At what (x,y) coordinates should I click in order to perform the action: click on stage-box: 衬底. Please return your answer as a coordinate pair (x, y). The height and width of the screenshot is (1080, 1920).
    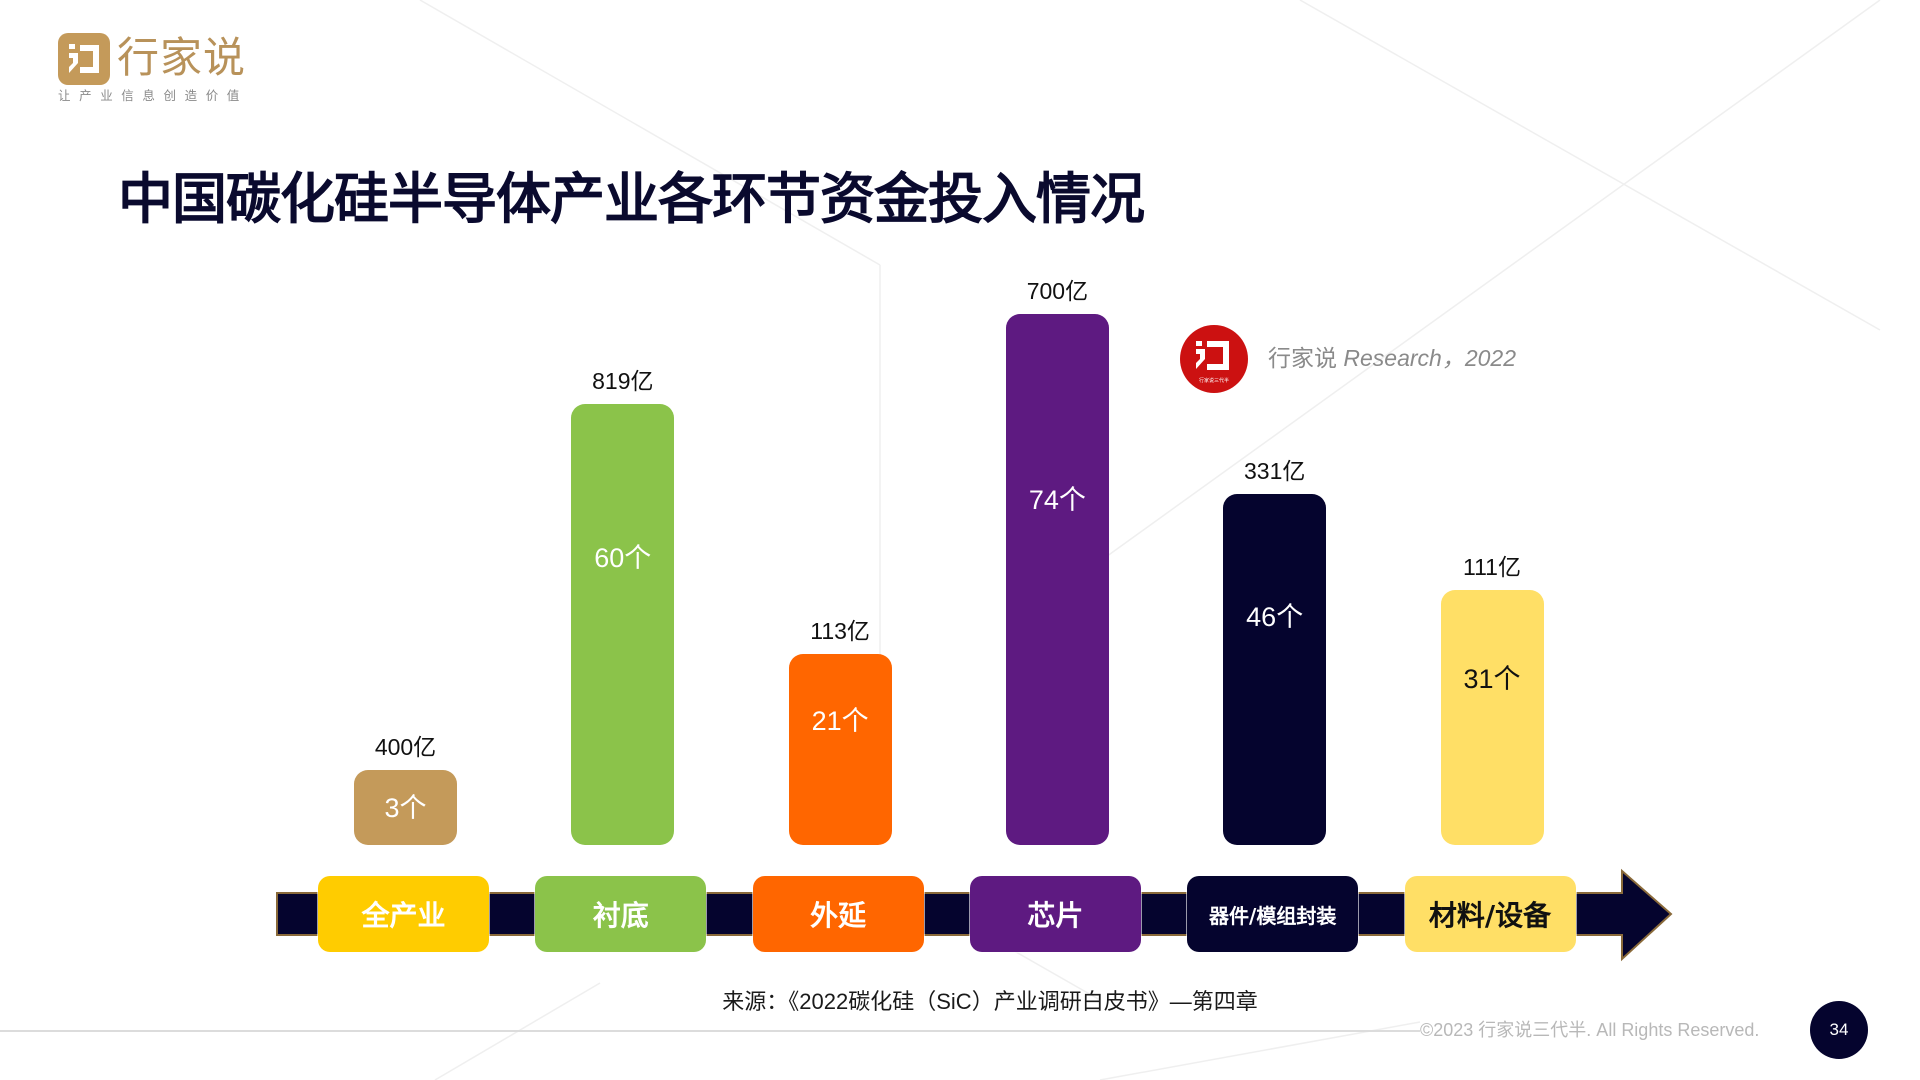
    Looking at the image, I should click on (621, 914).